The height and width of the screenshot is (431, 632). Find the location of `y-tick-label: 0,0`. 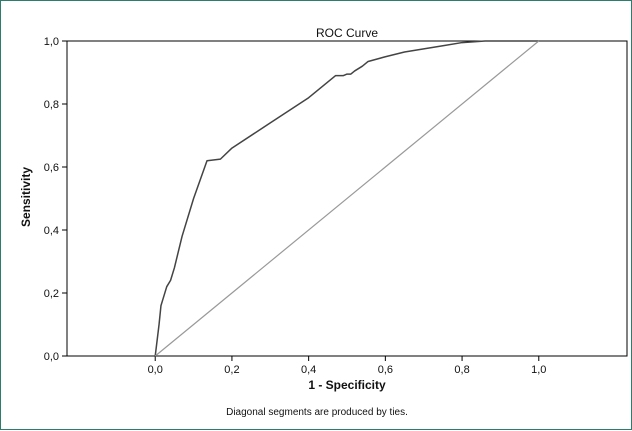

y-tick-label: 0,0 is located at coordinates (51, 357).